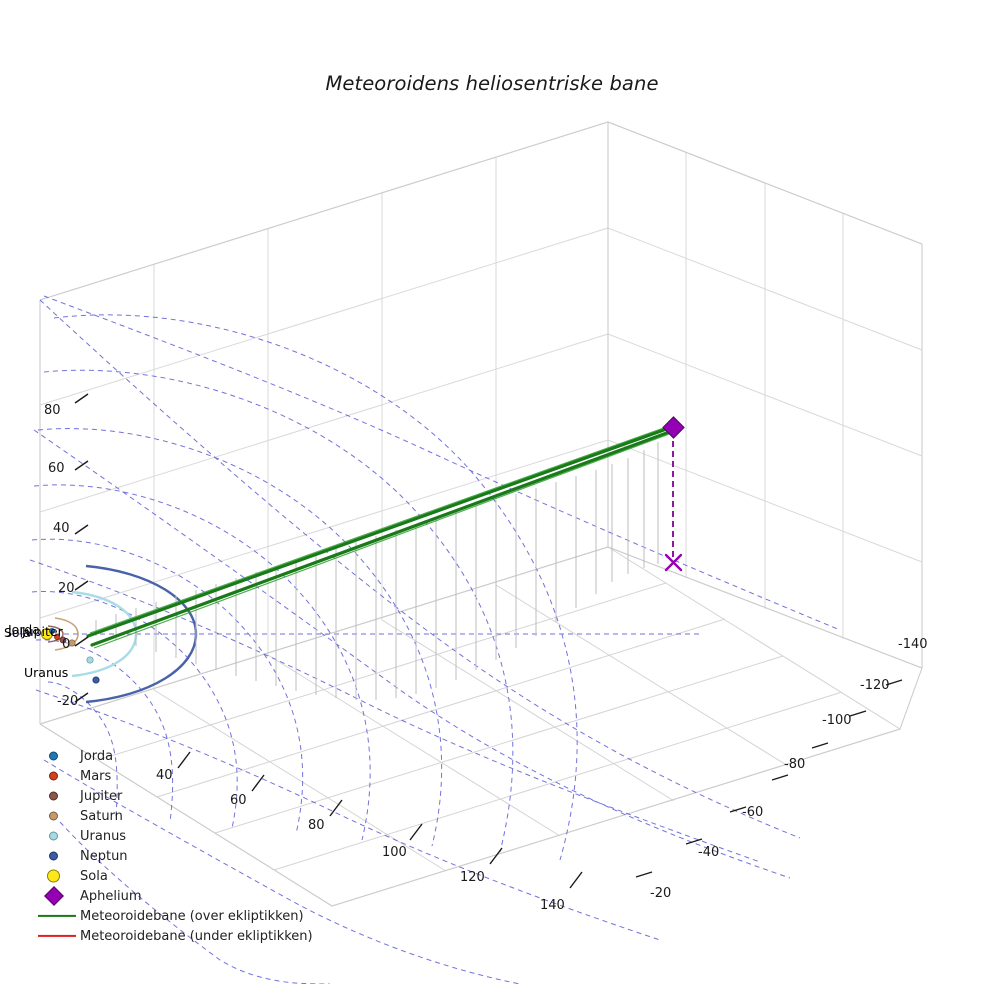 Image resolution: width=984 pixels, height=984 pixels. What do you see at coordinates (184, 796) in the screenshot?
I see `legend-item-jupiter: Jupiter` at bounding box center [184, 796].